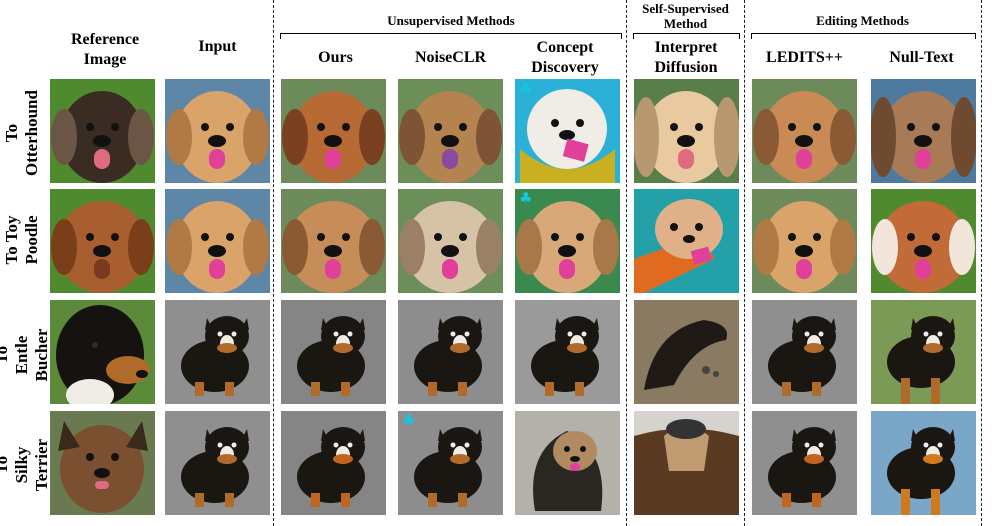 Image resolution: width=995 pixels, height=526 pixels. Describe the element at coordinates (923, 131) in the screenshot. I see `image-nulltext-row1` at that location.